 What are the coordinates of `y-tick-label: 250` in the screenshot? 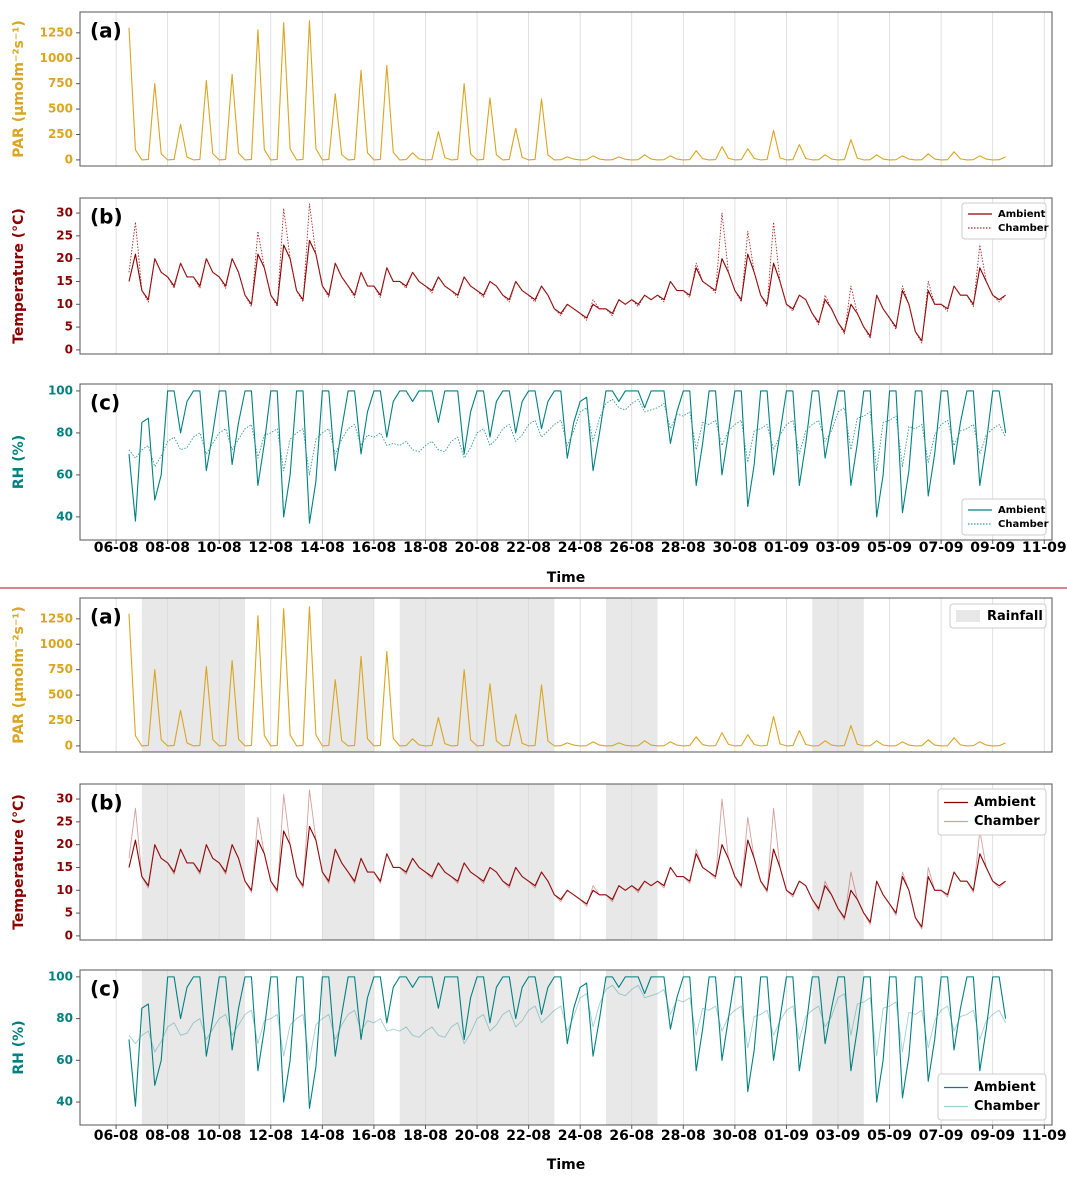 It's located at (60, 720).